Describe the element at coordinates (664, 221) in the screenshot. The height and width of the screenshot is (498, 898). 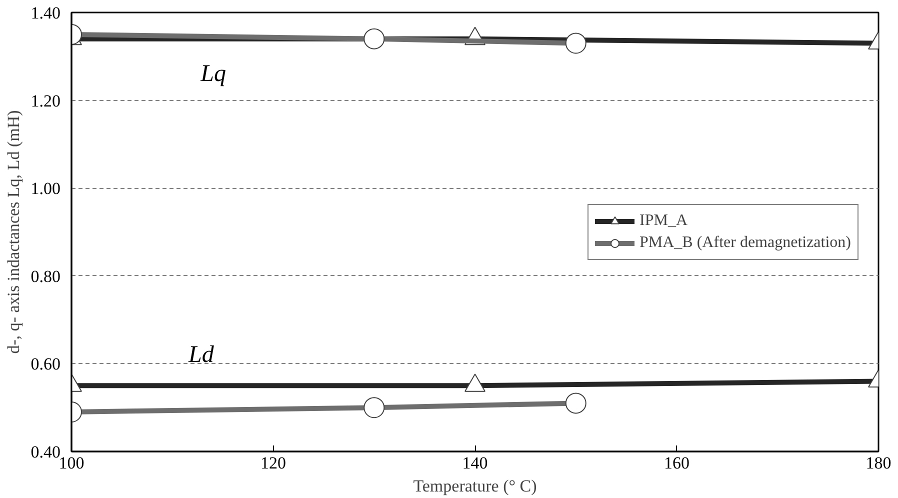
I see `legend-label: IPM_A` at that location.